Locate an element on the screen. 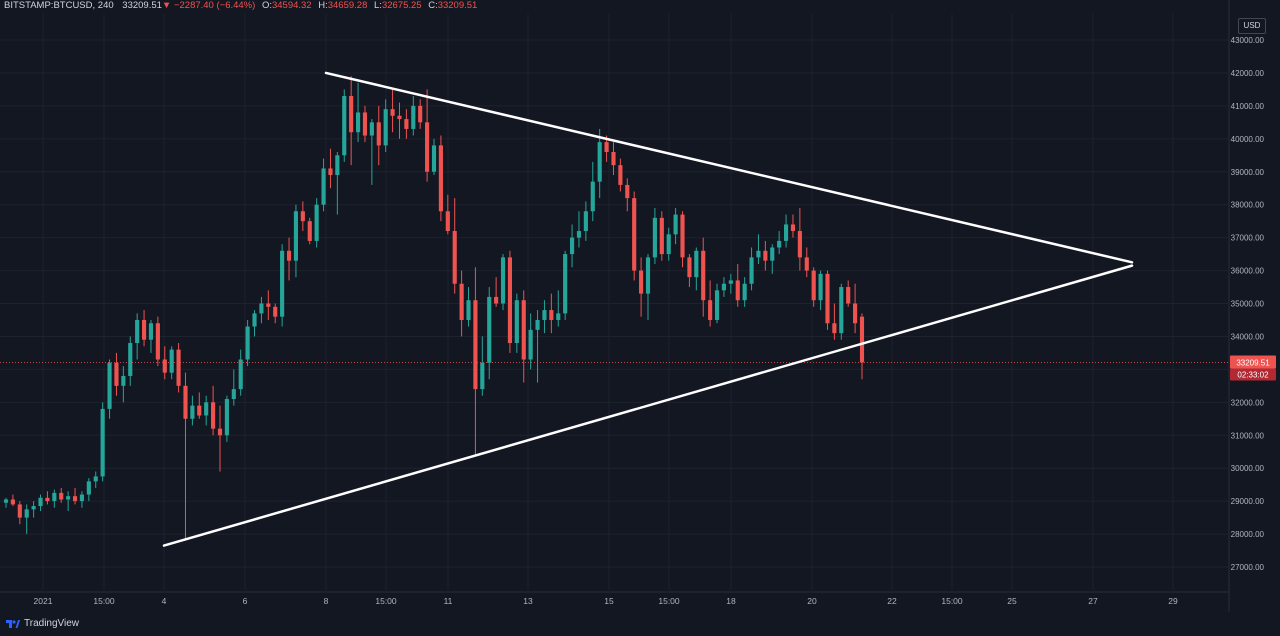 The image size is (1280, 636). symbol-name: BITSTAMP:BTCUSD is located at coordinates (48, 5).